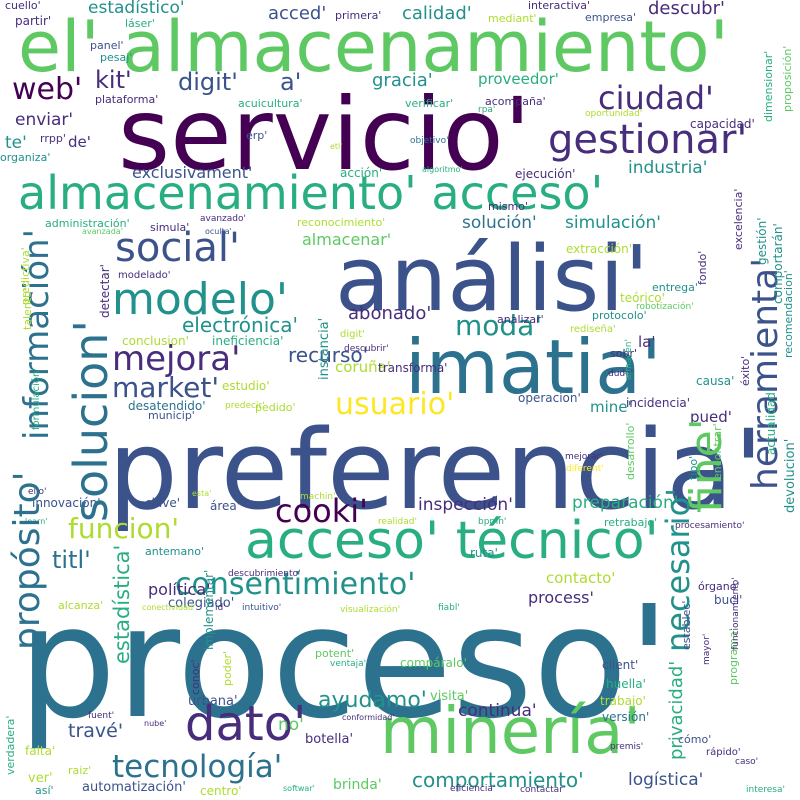  Describe the element at coordinates (723, 752) in the screenshot. I see `cloud-word: rápido'` at that location.